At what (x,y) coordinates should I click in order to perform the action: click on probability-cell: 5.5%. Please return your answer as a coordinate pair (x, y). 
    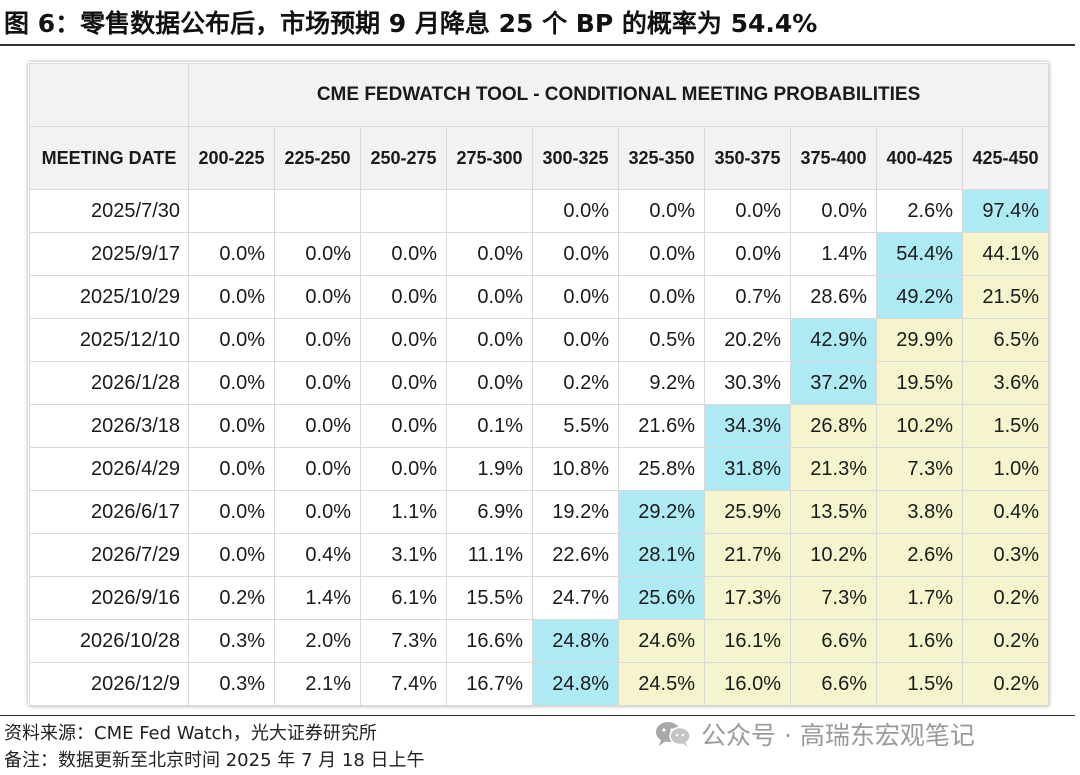
    Looking at the image, I should click on (575, 426).